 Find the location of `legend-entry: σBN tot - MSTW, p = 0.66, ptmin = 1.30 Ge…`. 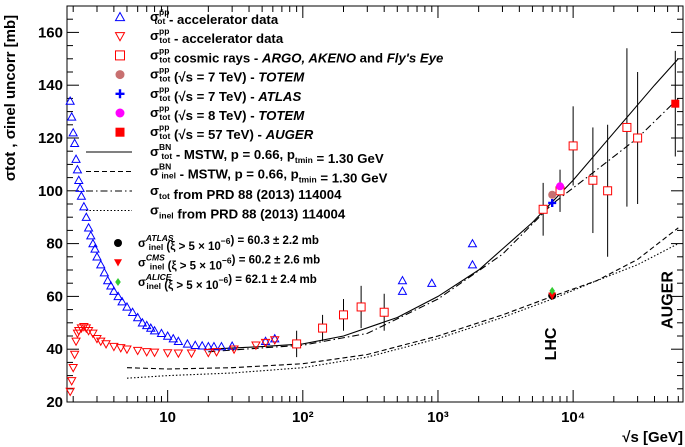

legend-entry: σBN tot - MSTW, p = 0.66, ptmin = 1.30 Ge… is located at coordinates (267, 154).